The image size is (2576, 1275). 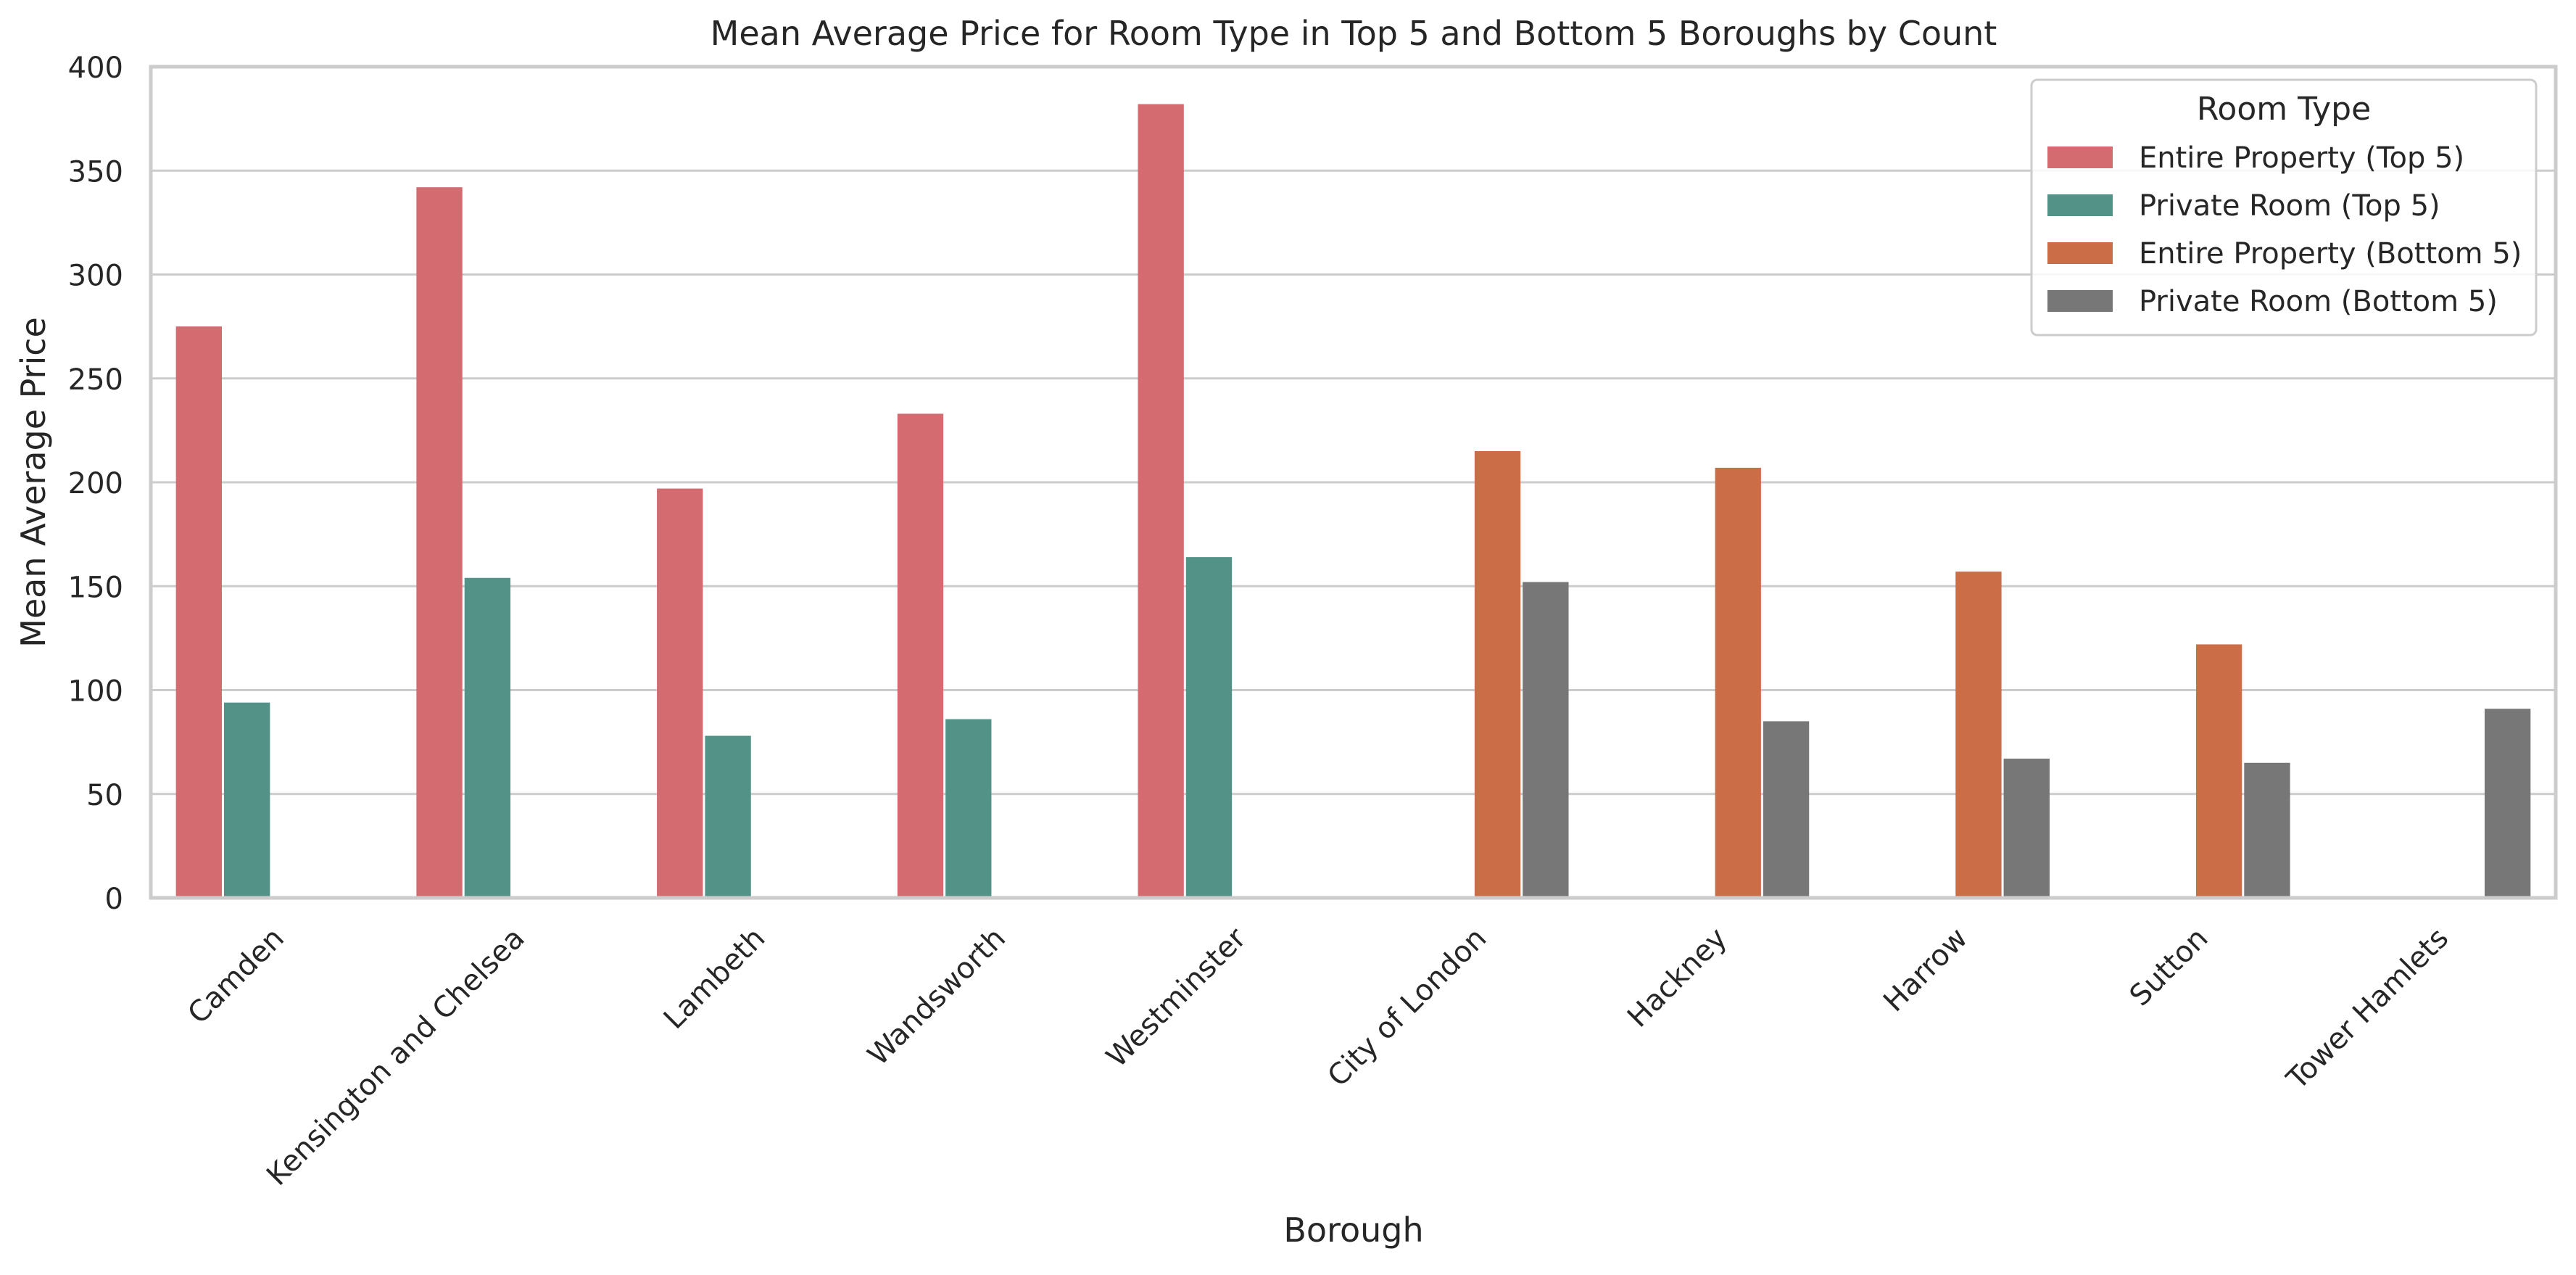 I want to click on y-tick-label: 150, so click(x=96, y=588).